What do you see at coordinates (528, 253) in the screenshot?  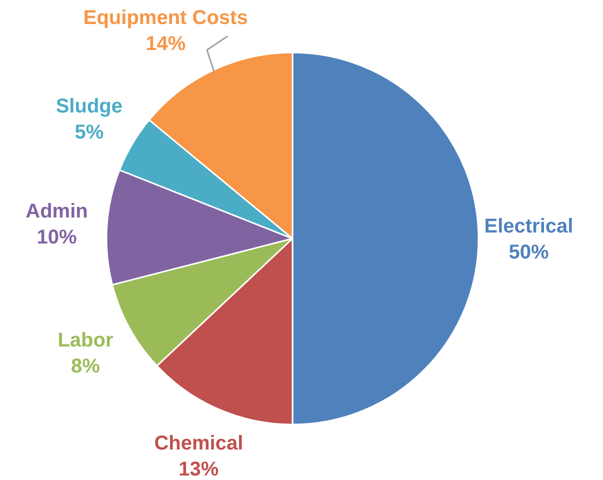 I see `data-label: 50%` at bounding box center [528, 253].